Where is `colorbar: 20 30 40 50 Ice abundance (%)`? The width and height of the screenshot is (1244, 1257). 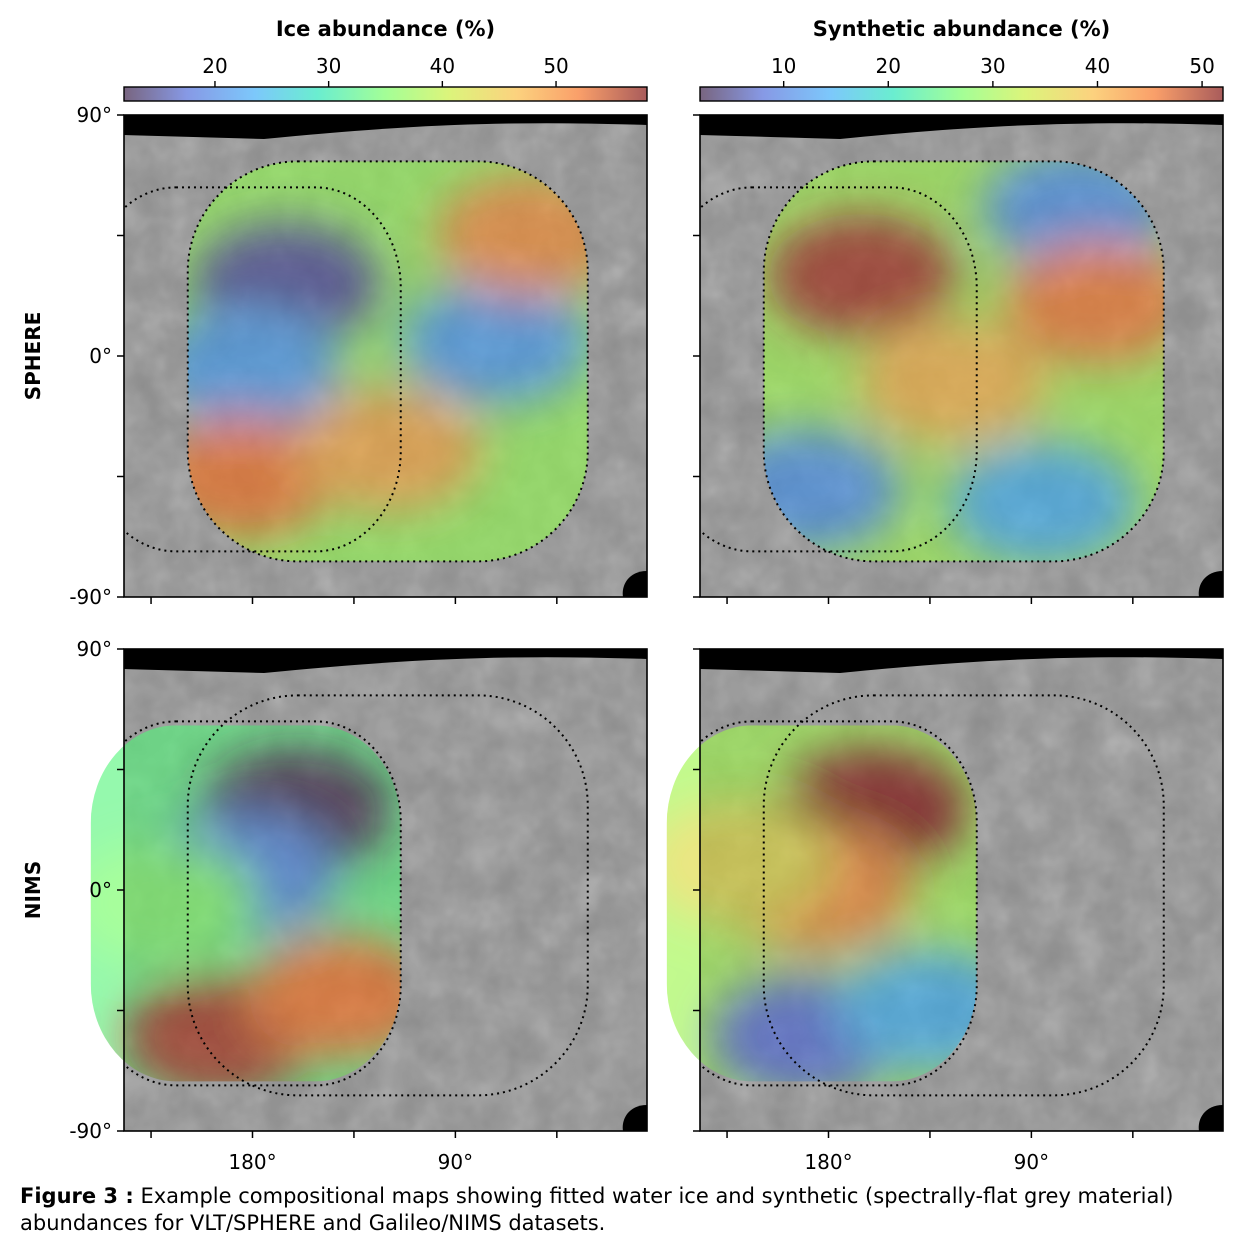
colorbar: 20 30 40 50 Ice abundance (%) is located at coordinates (385, 59).